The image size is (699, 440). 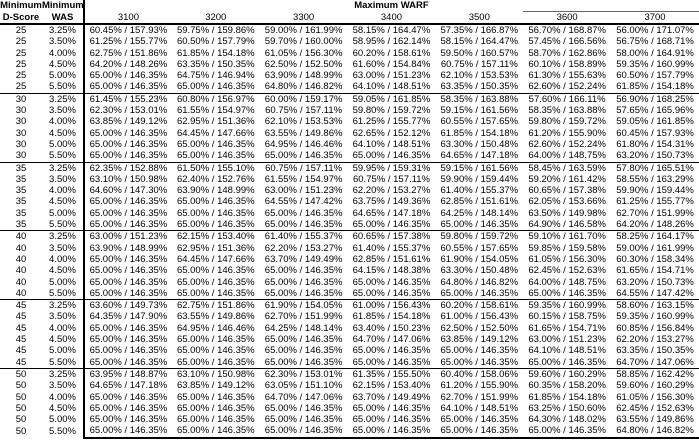 I want to click on value-cell: 62.60% / 152.24%, so click(x=567, y=144).